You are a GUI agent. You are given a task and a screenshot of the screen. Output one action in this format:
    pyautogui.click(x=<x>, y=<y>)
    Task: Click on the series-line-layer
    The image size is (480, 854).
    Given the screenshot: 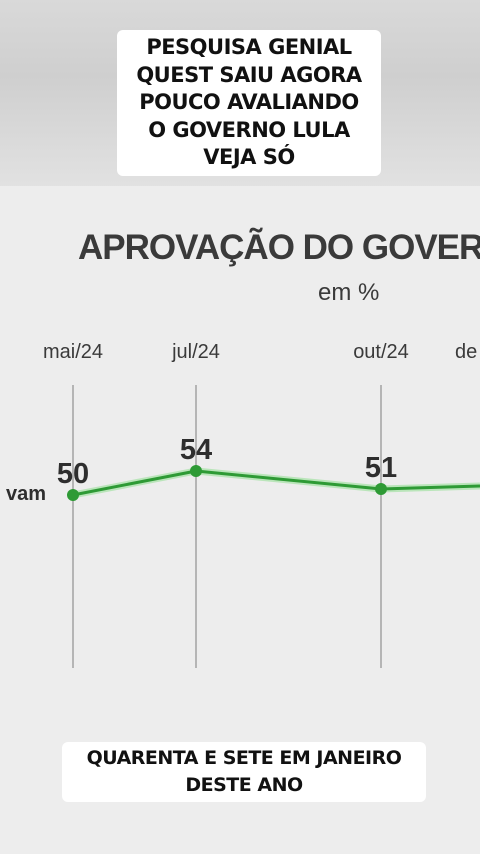 What is the action you would take?
    pyautogui.click(x=276, y=483)
    